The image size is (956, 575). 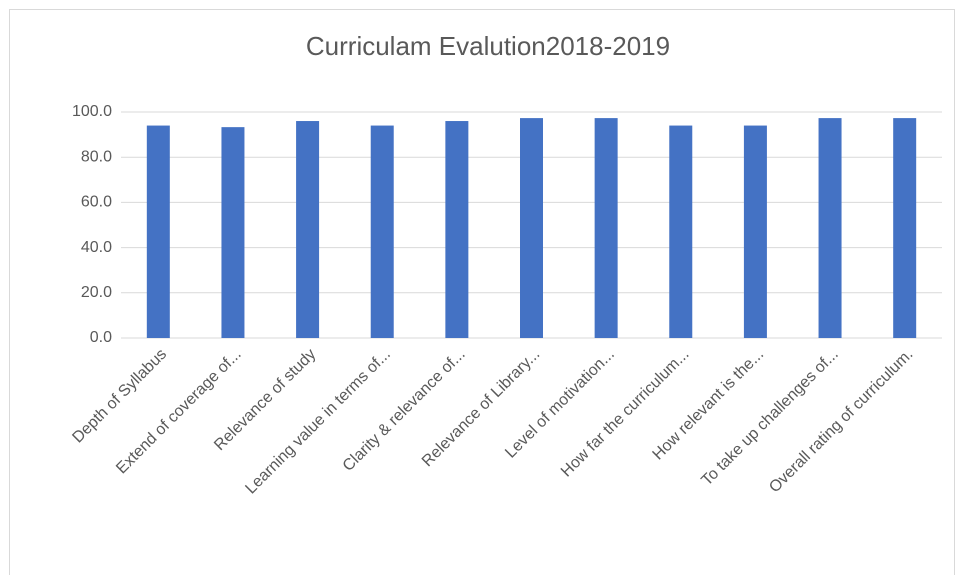 What do you see at coordinates (92, 111) in the screenshot?
I see `y-tick-label: 100.0` at bounding box center [92, 111].